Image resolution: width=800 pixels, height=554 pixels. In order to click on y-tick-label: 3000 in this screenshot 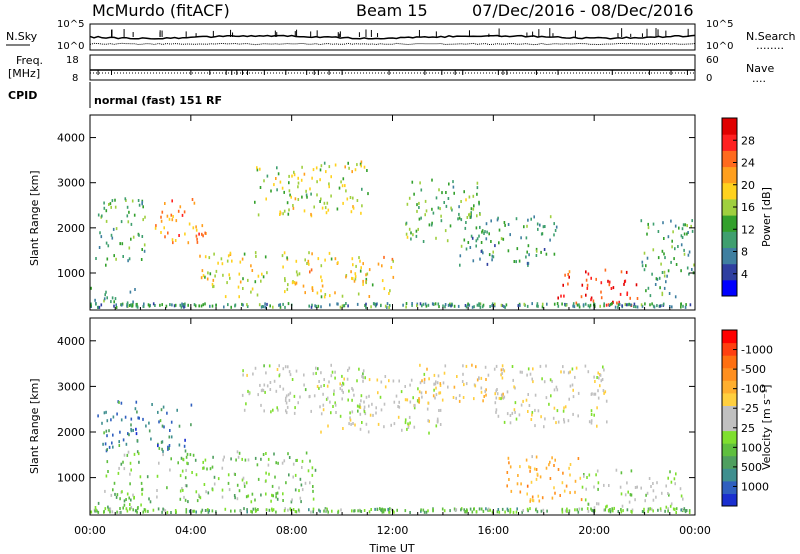, I will do `click(71, 183)`.